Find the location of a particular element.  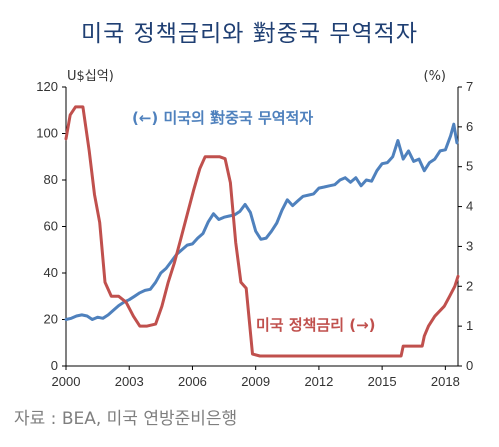

x-tick-label: 2012 is located at coordinates (318, 381).